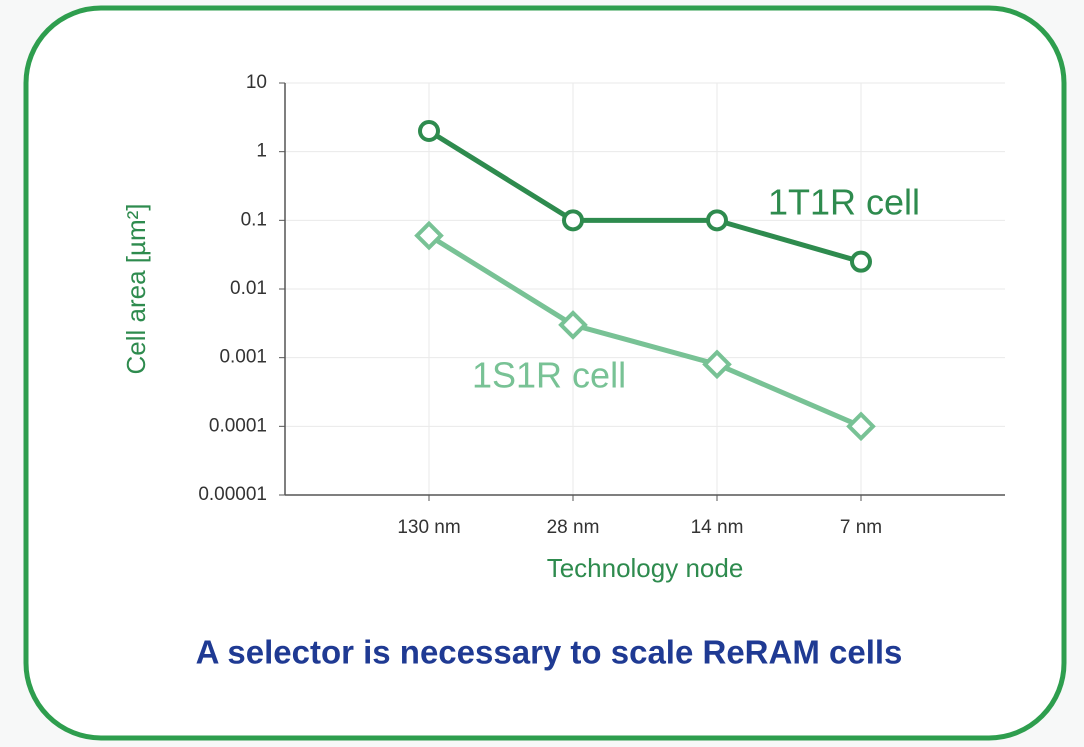 The height and width of the screenshot is (747, 1084). Describe the element at coordinates (238, 425) in the screenshot. I see `y-tick-label: 0.0001` at that location.